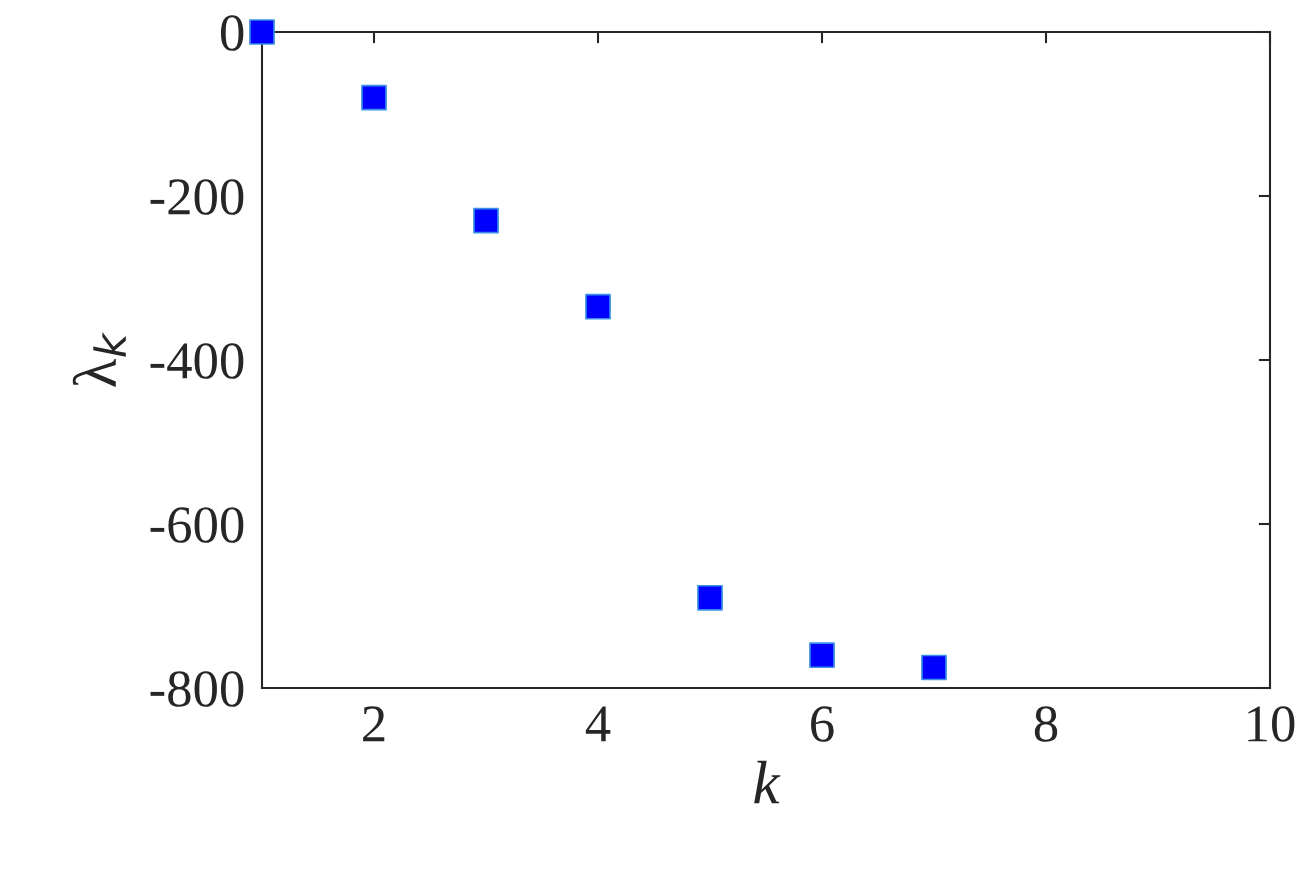 Image resolution: width=1305 pixels, height=877 pixels. What do you see at coordinates (374, 724) in the screenshot?
I see `x-tick-label: 2` at bounding box center [374, 724].